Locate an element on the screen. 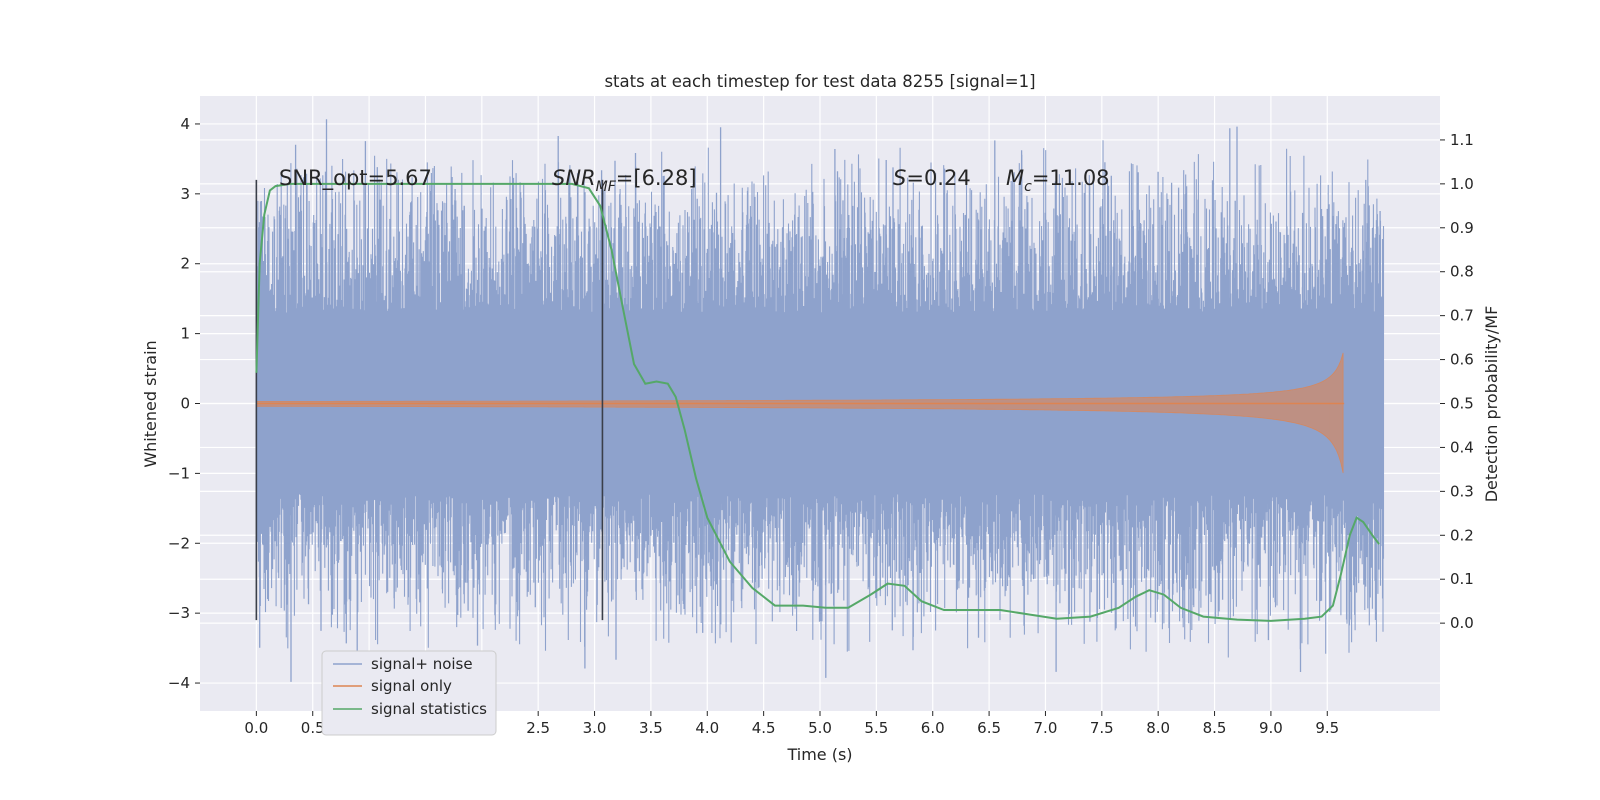 The width and height of the screenshot is (1600, 800). x-tick-label: 5.0 is located at coordinates (820, 728).